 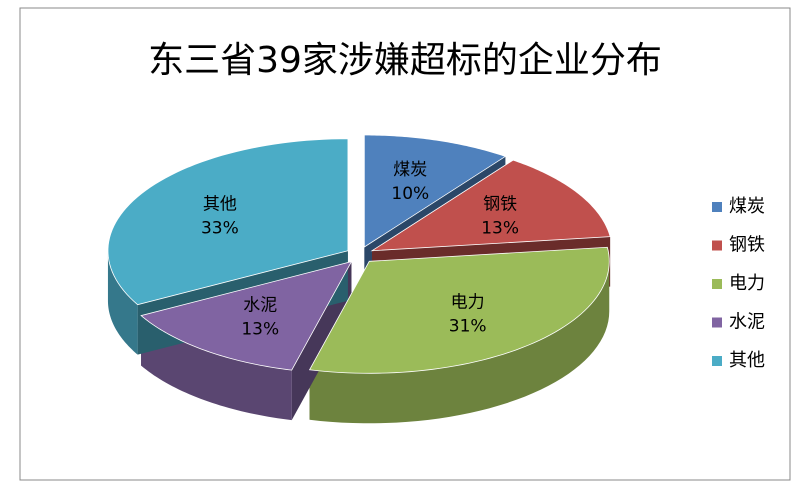 What do you see at coordinates (220, 228) in the screenshot?
I see `slice-value-label: 33%` at bounding box center [220, 228].